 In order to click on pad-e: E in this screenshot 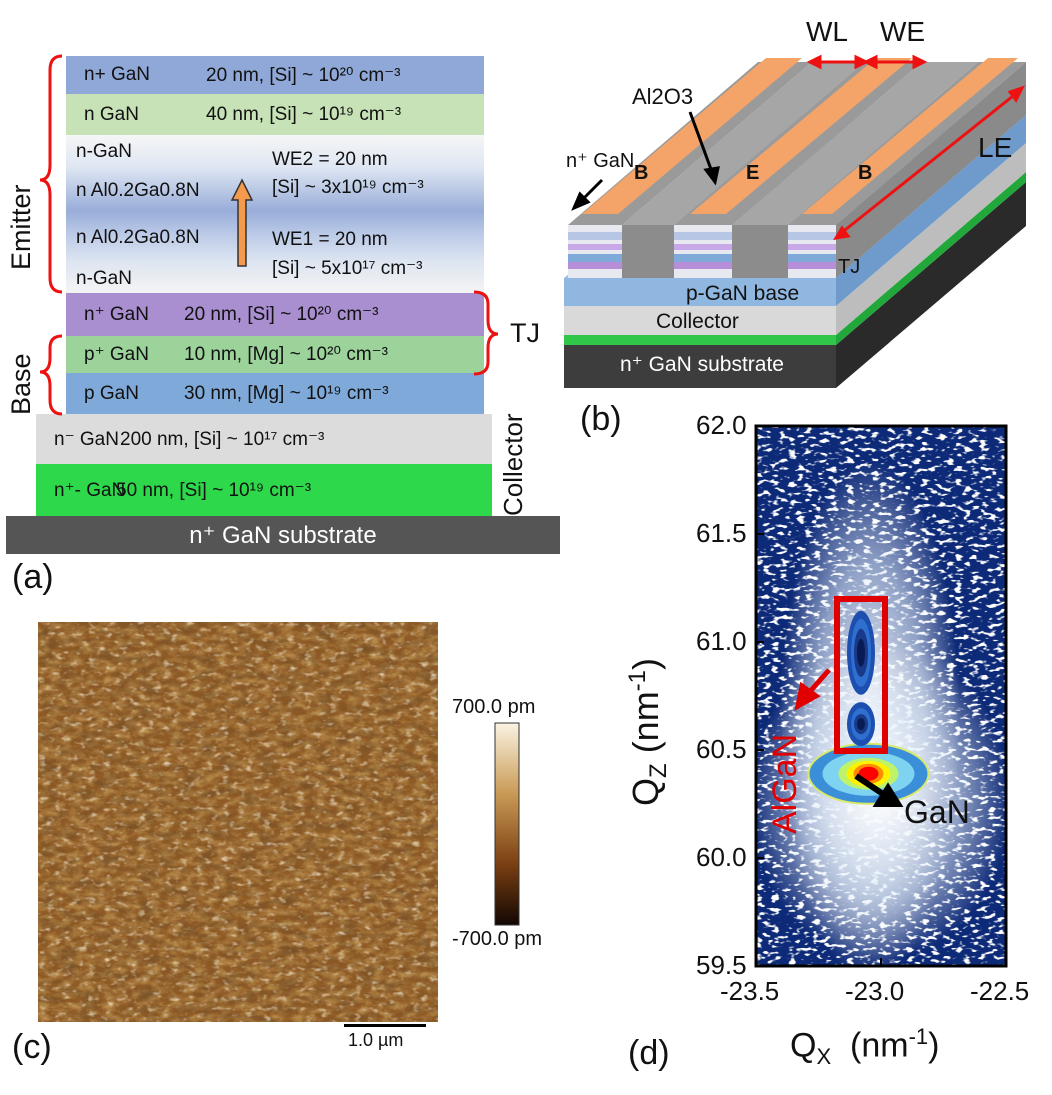, I will do `click(753, 173)`.